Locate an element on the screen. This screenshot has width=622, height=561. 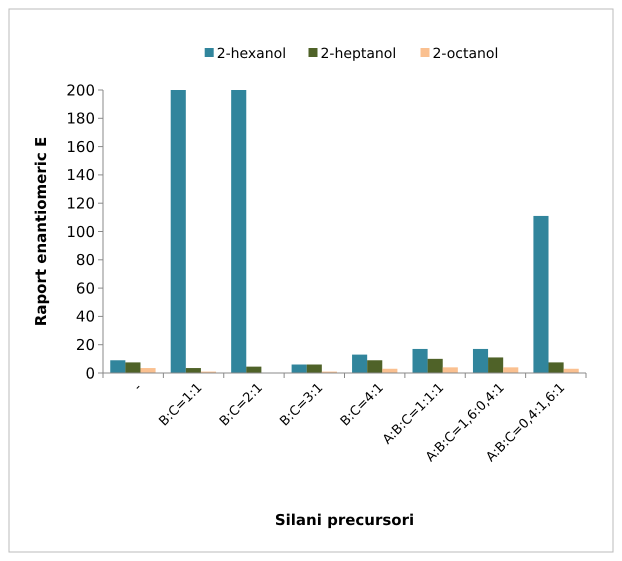
legend-label: 2-hexanol is located at coordinates (251, 54).